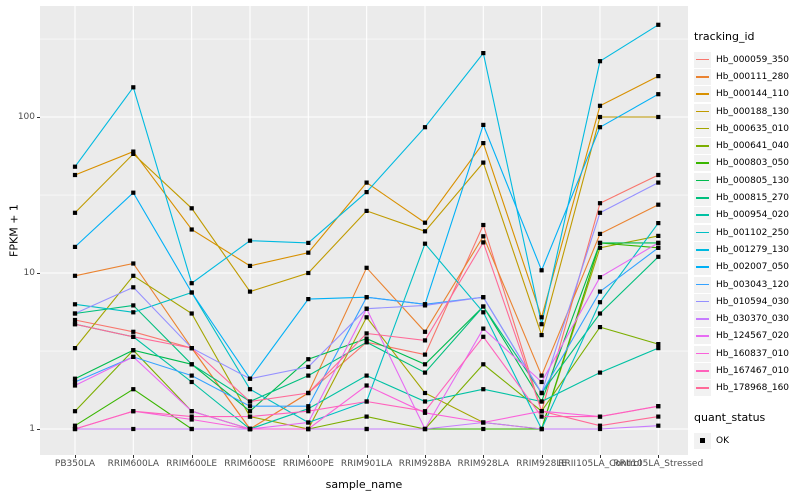 The height and width of the screenshot is (500, 800). I want to click on legend-item-label: Hb_000059_350, so click(753, 59).